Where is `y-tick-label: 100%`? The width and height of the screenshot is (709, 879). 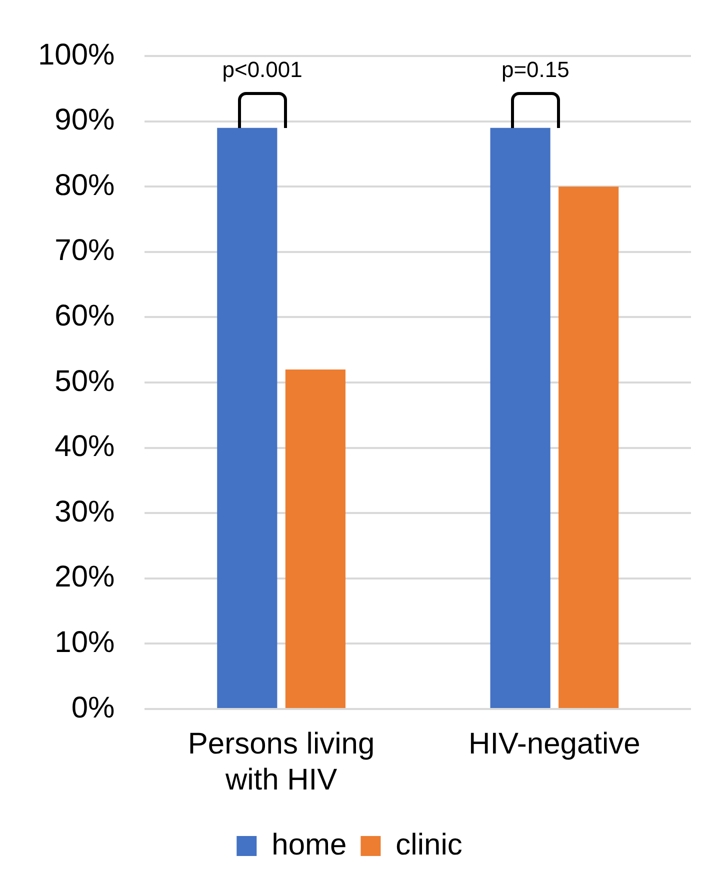
y-tick-label: 100% is located at coordinates (76, 55).